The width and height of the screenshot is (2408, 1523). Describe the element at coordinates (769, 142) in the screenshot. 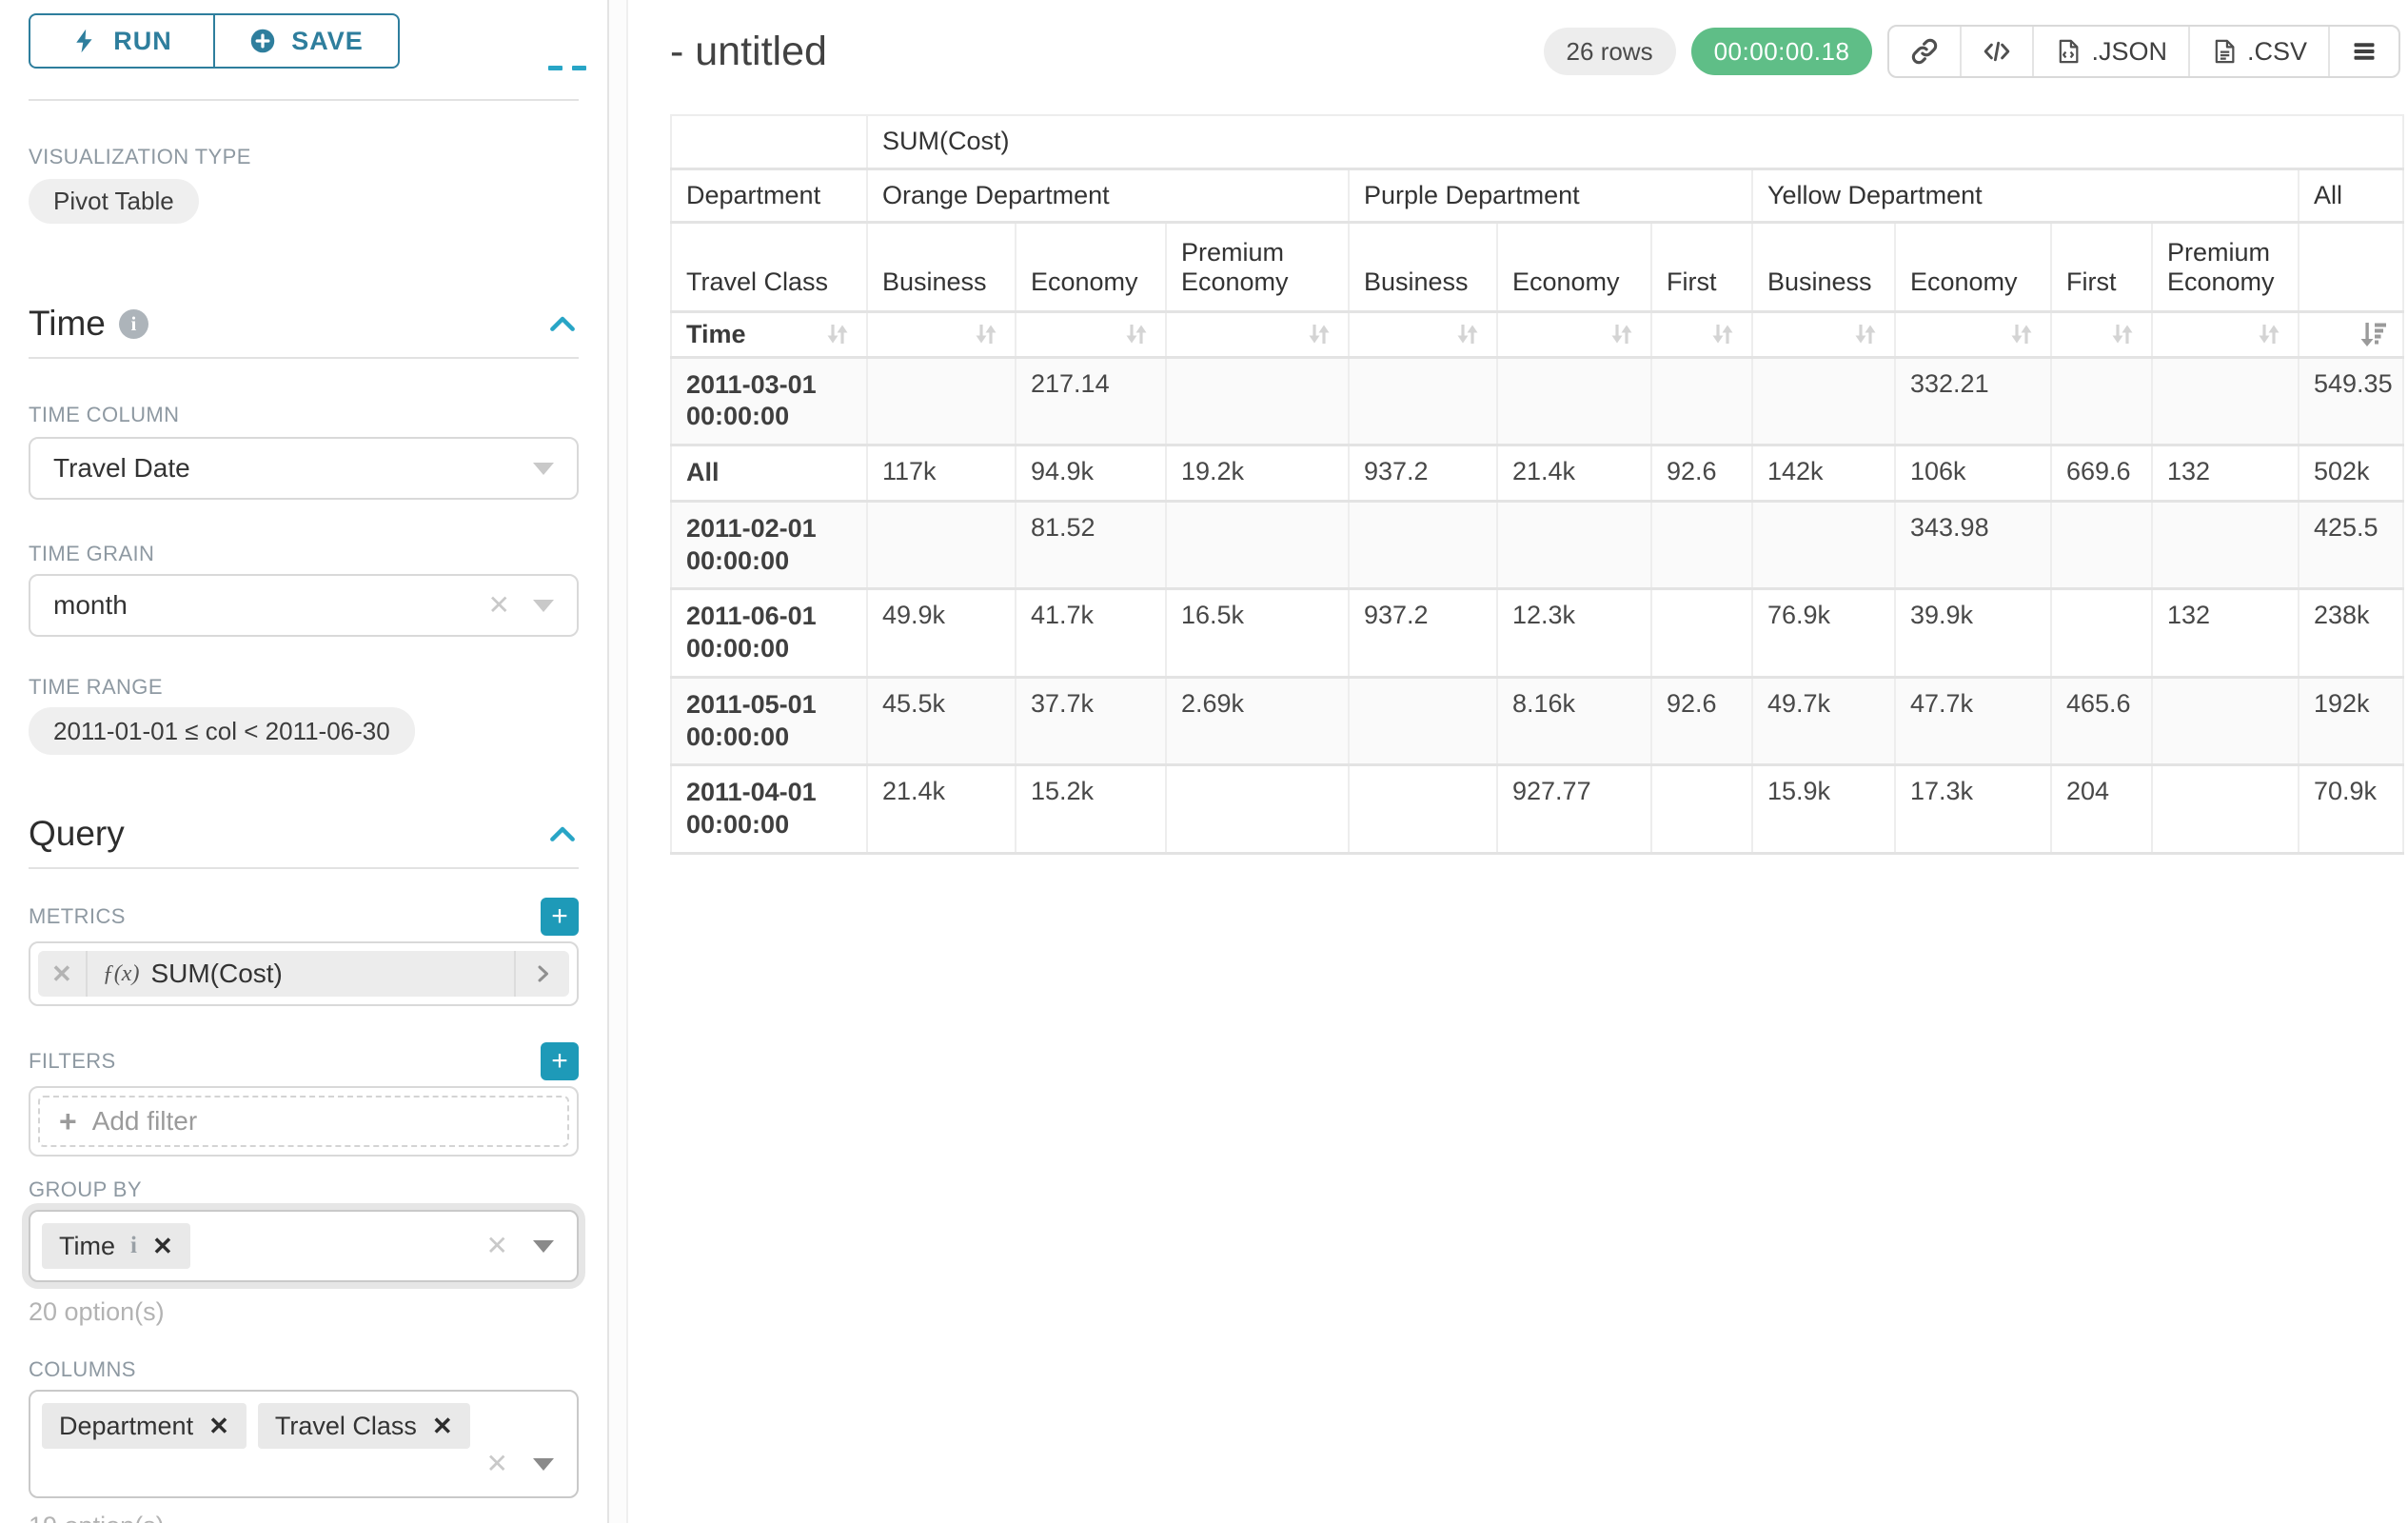

I see `pivot-corner-cell` at that location.